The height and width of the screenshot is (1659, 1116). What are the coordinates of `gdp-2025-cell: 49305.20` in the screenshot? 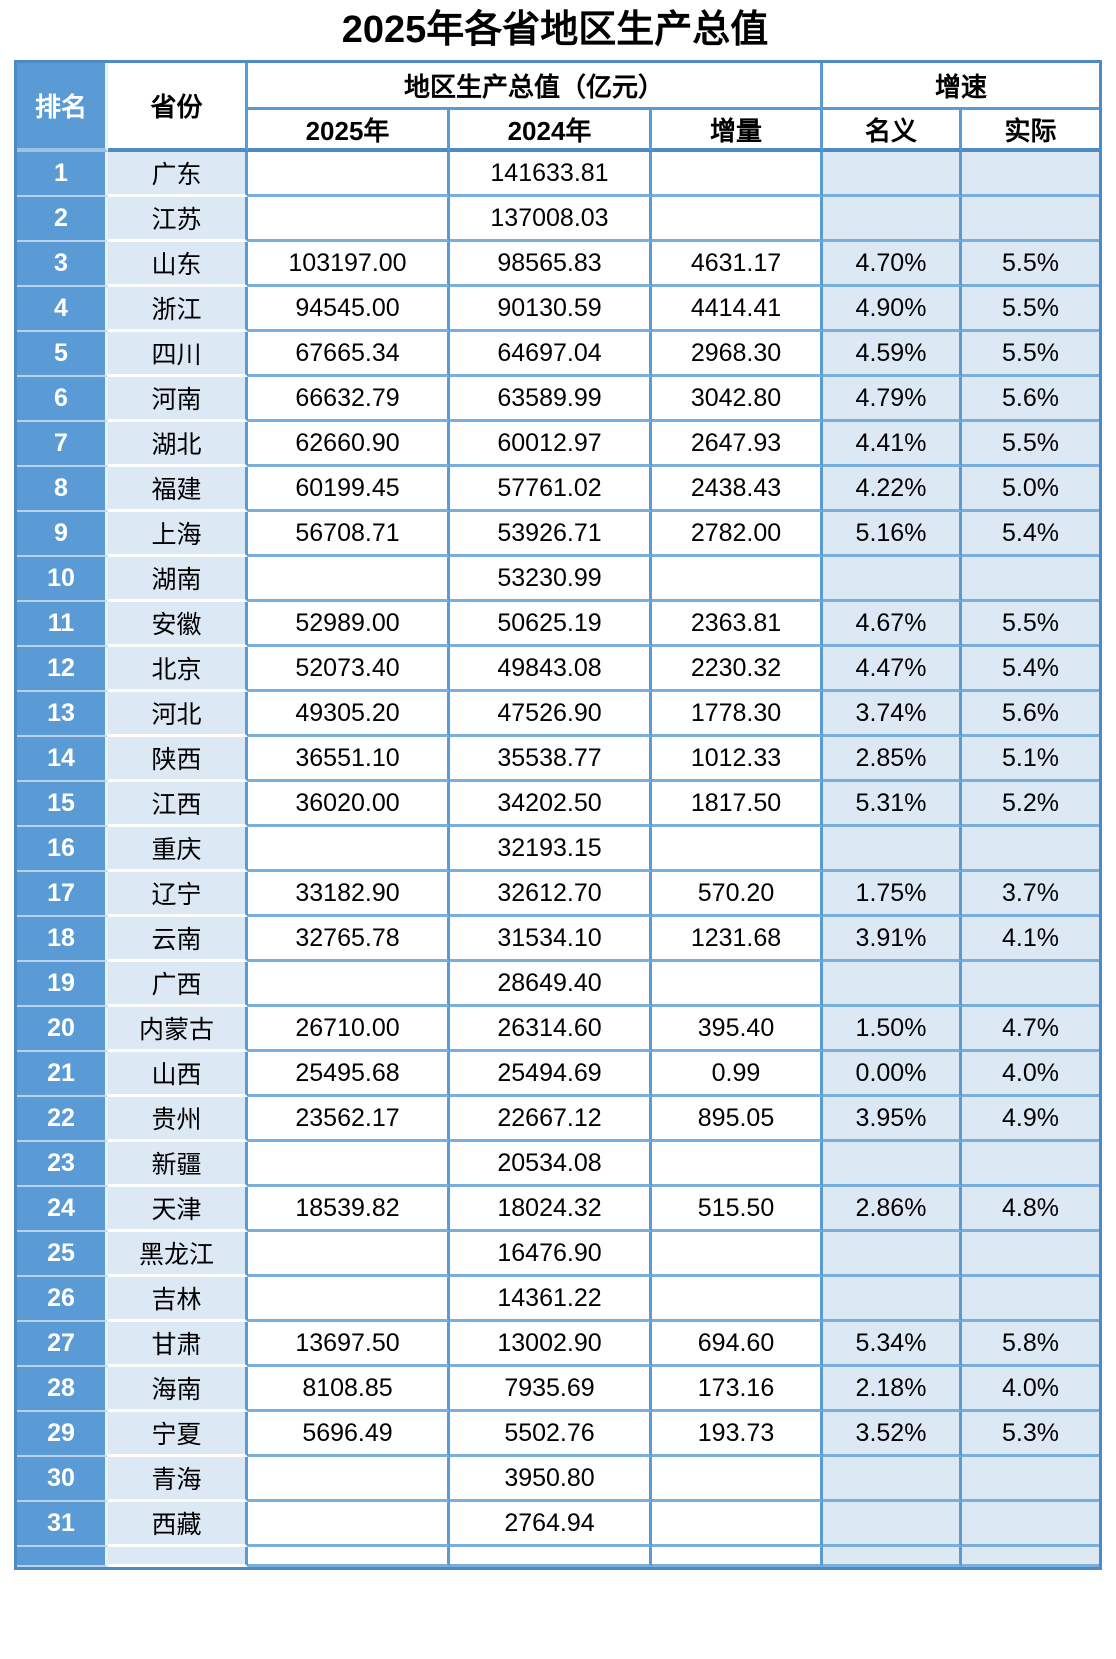 It's located at (349, 714).